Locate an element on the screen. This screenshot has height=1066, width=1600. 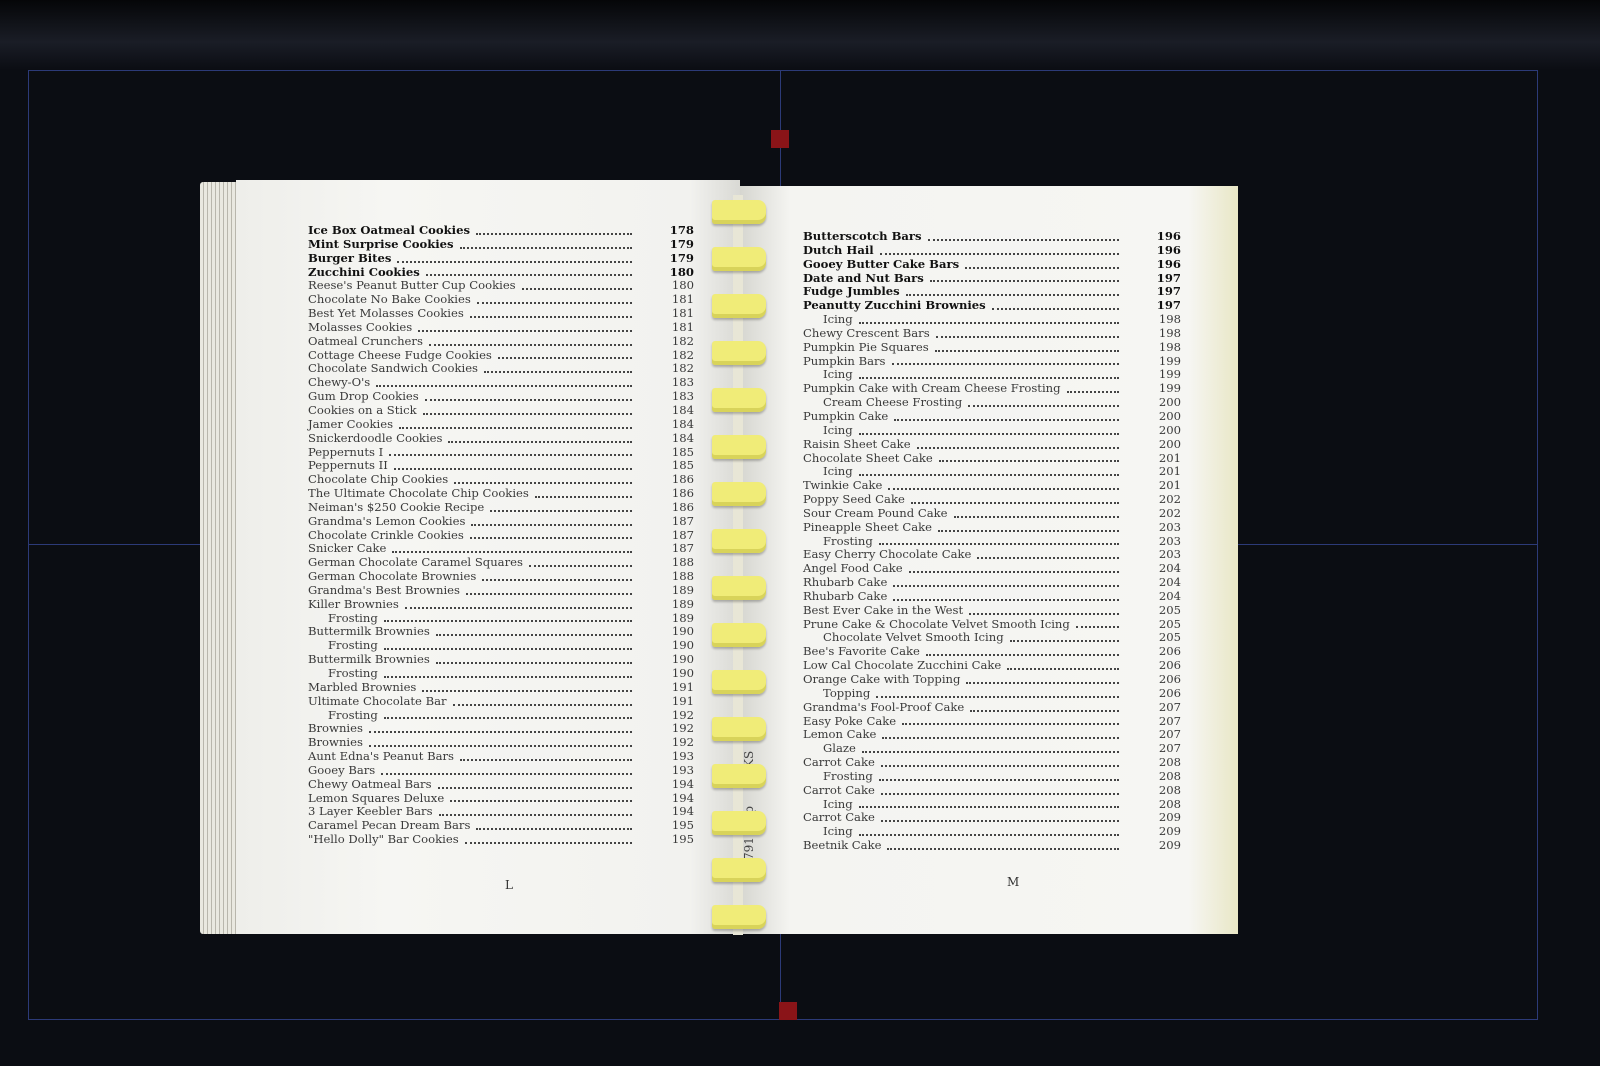
entry-page: 184 is located at coordinates (682, 409).